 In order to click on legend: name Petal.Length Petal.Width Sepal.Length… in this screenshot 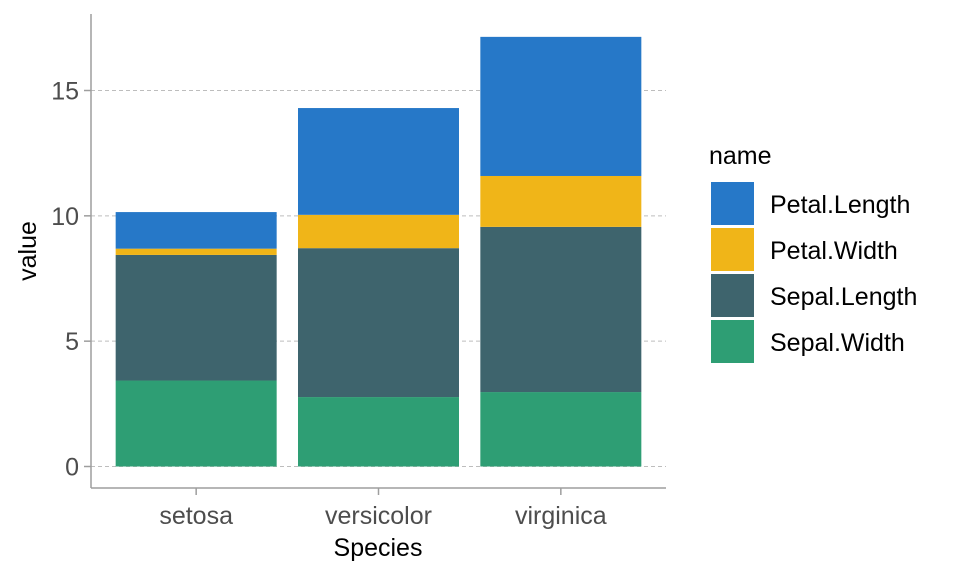, I will do `click(813, 252)`.